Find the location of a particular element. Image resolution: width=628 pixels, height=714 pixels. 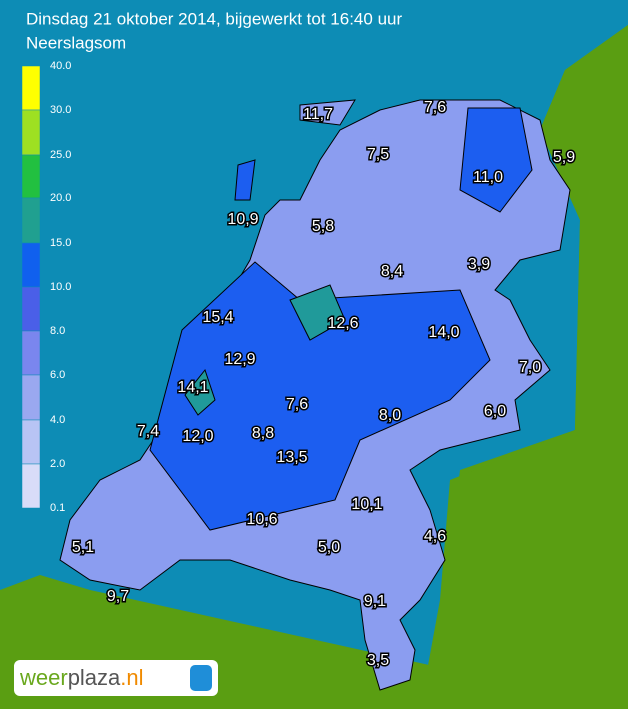

logo-plaza: plaza is located at coordinates (94, 677).